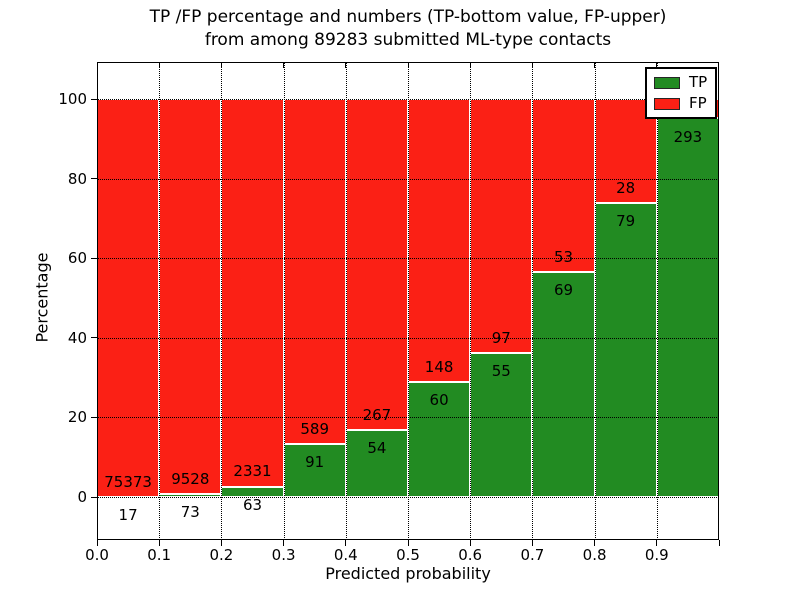  I want to click on y-tick-label: 80, so click(77, 178).